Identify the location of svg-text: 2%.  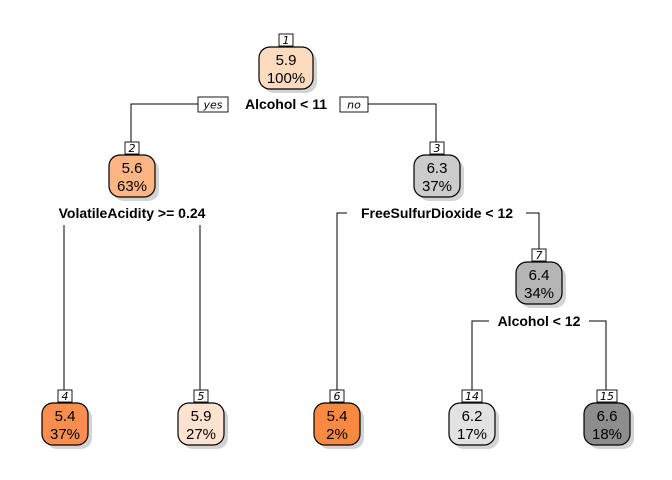
(337, 434).